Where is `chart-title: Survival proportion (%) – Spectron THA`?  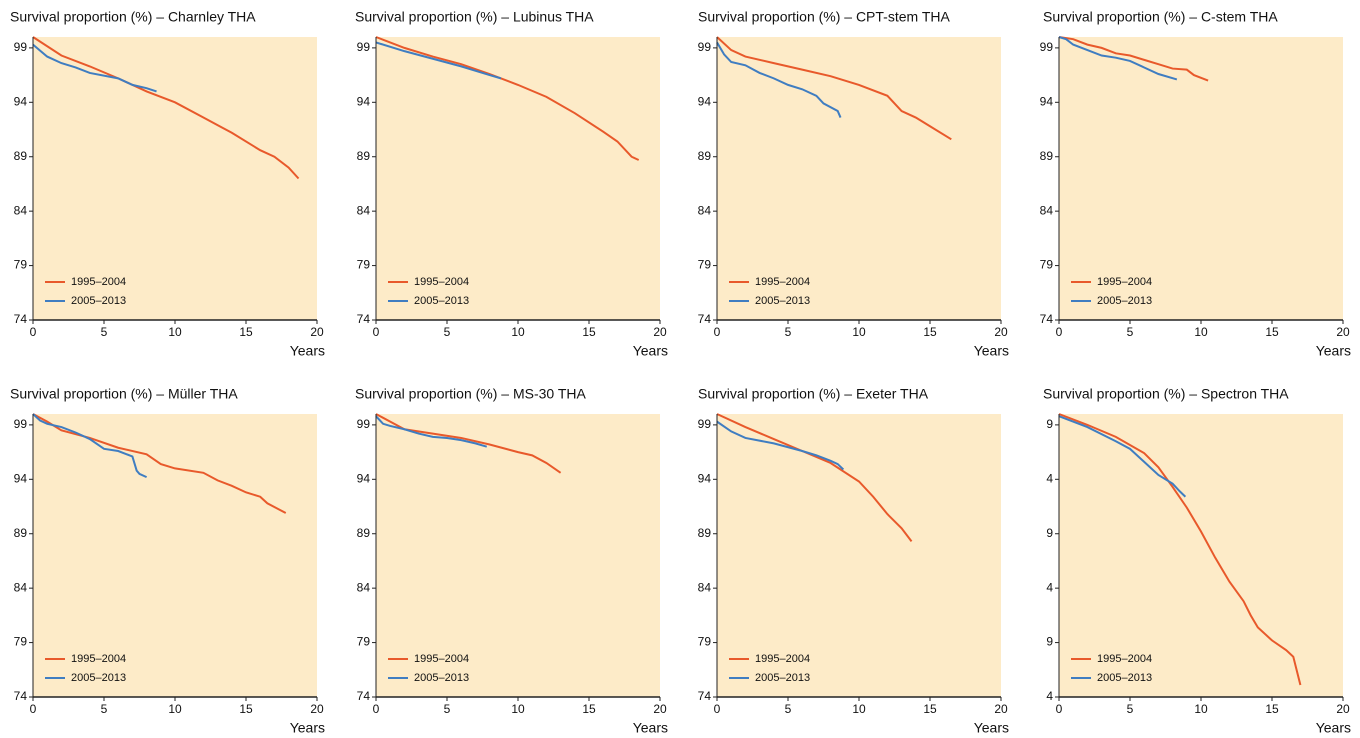
chart-title: Survival proportion (%) – Spectron THA is located at coordinates (1166, 394).